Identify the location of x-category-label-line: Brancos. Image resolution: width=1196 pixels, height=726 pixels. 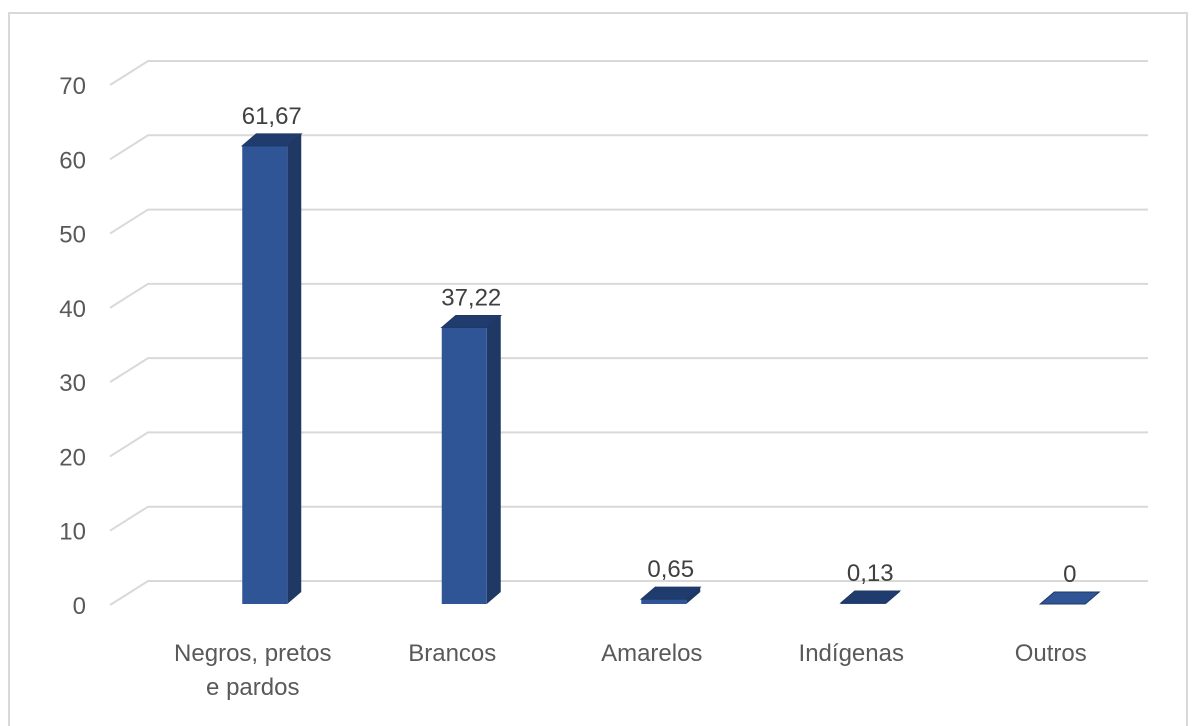
(452, 653).